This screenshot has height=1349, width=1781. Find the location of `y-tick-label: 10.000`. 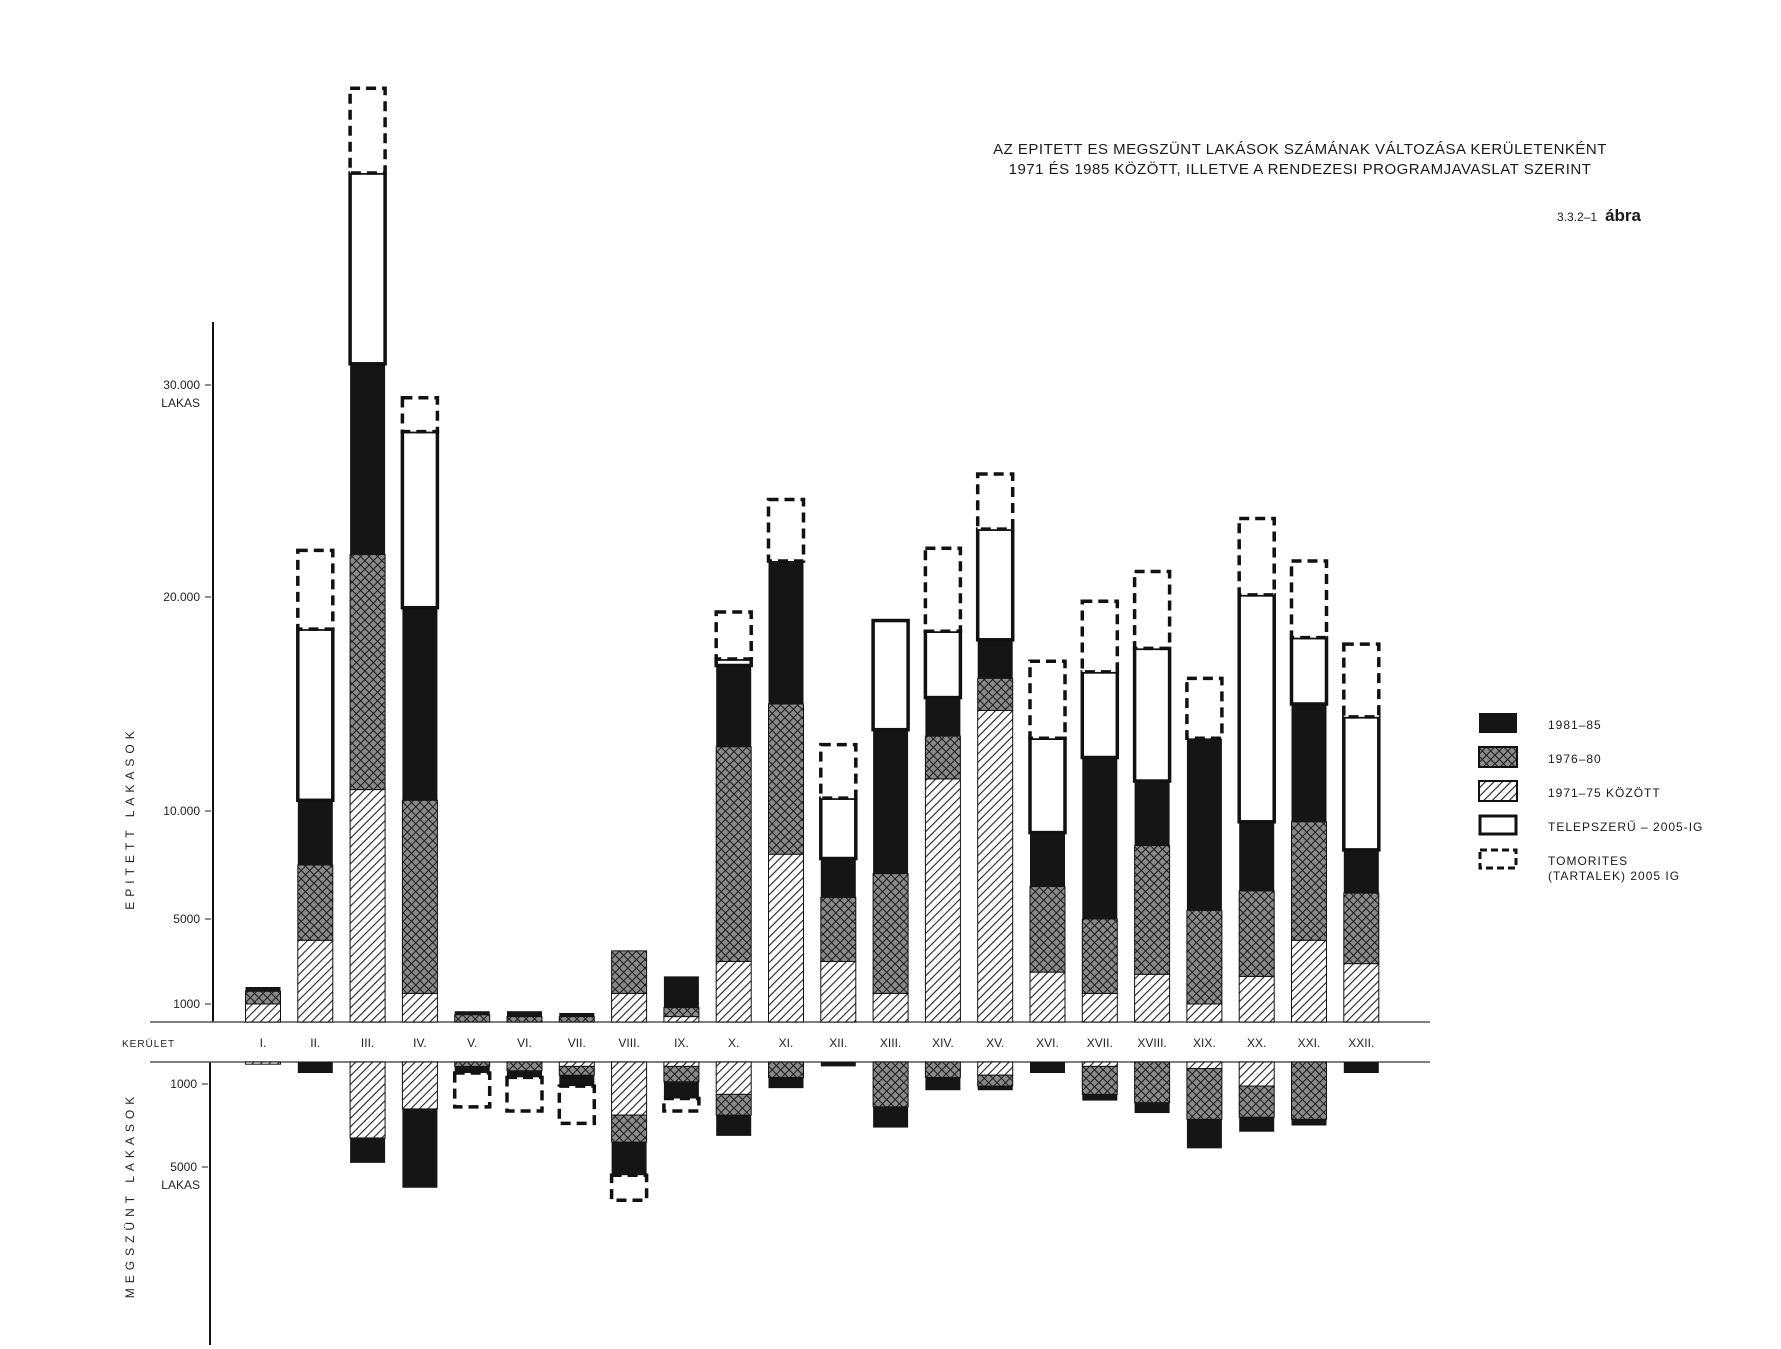

y-tick-label: 10.000 is located at coordinates (181, 811).